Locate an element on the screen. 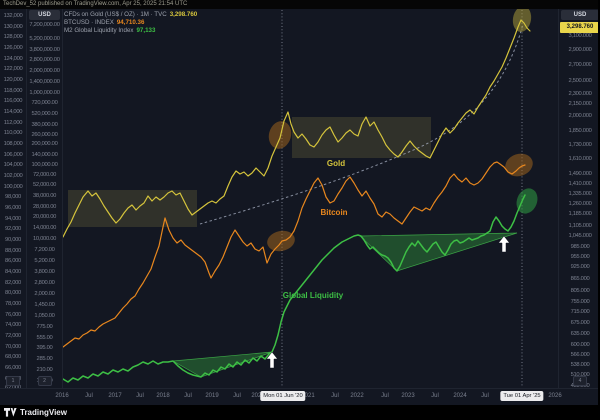  axis-tick-label: 3,800.00 is located at coordinates (44, 271).